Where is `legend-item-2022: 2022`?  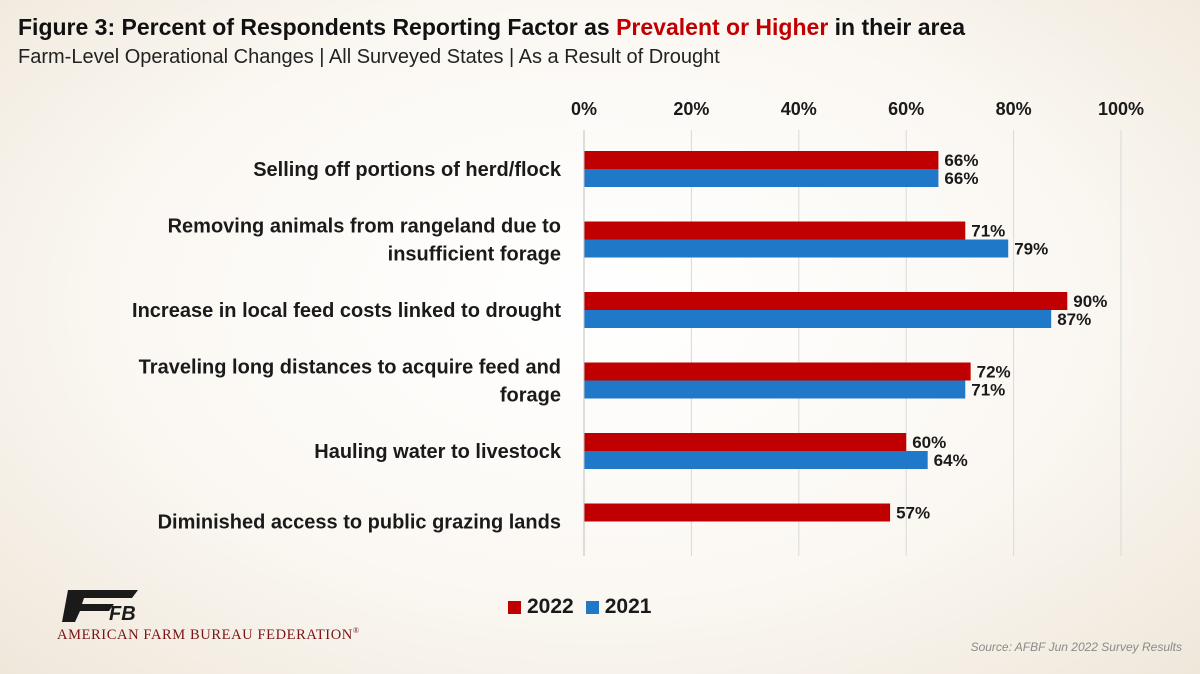
legend-item-2022: 2022 is located at coordinates (541, 607).